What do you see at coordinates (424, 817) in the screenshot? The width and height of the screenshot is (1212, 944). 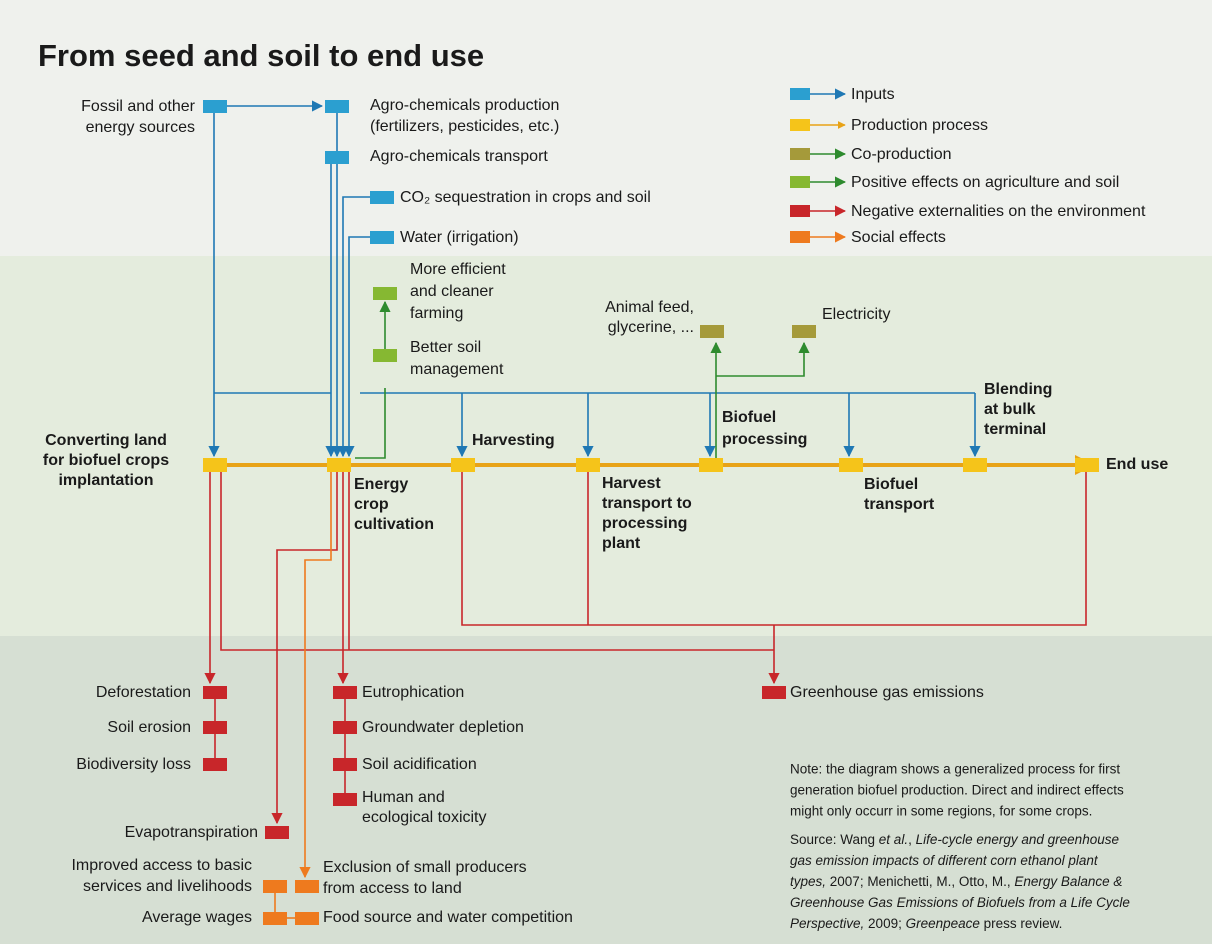 I see `label: ecological toxicity` at bounding box center [424, 817].